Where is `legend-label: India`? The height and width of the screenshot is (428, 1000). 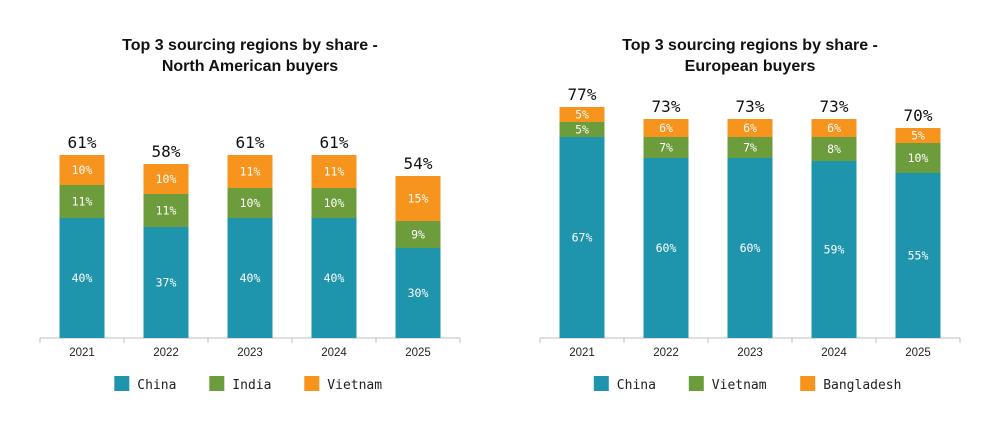 legend-label: India is located at coordinates (251, 385).